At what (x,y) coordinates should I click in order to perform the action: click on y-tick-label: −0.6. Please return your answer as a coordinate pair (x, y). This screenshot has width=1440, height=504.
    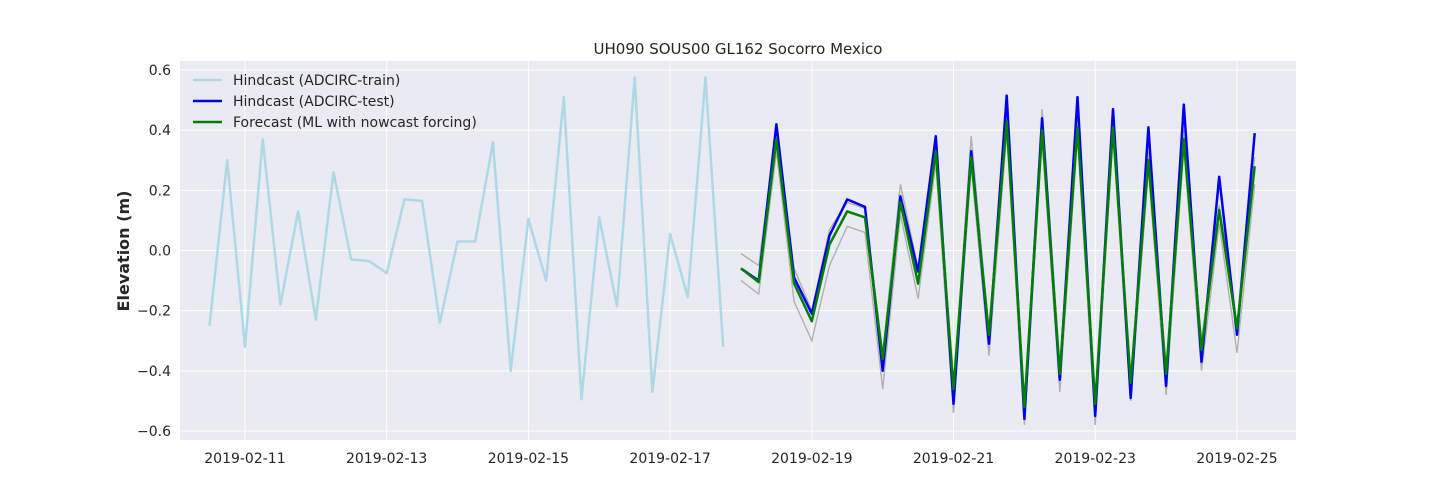
    Looking at the image, I should click on (154, 432).